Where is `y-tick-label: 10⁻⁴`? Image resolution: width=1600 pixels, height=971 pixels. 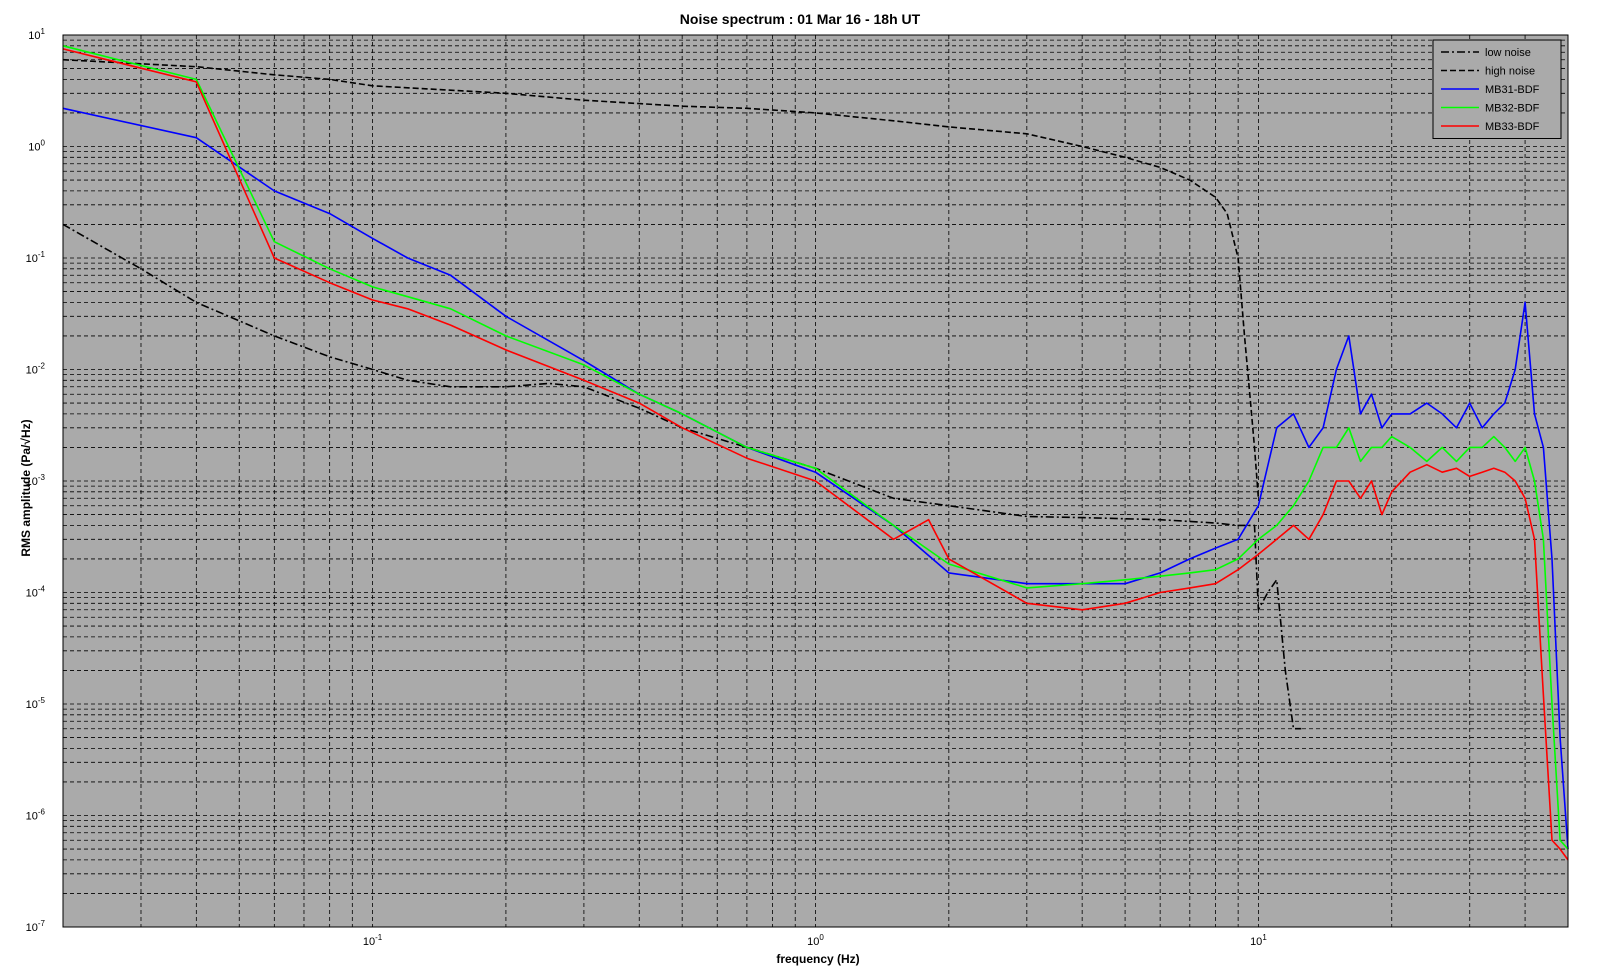
y-tick-label: 10⁻⁴ is located at coordinates (36, 592).